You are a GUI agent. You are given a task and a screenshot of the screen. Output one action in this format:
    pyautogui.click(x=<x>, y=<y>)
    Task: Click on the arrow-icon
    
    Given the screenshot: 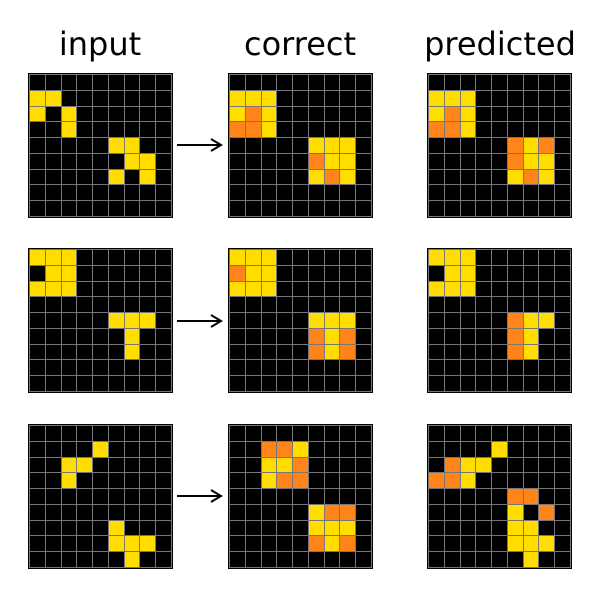 What is the action you would take?
    pyautogui.click(x=200, y=145)
    